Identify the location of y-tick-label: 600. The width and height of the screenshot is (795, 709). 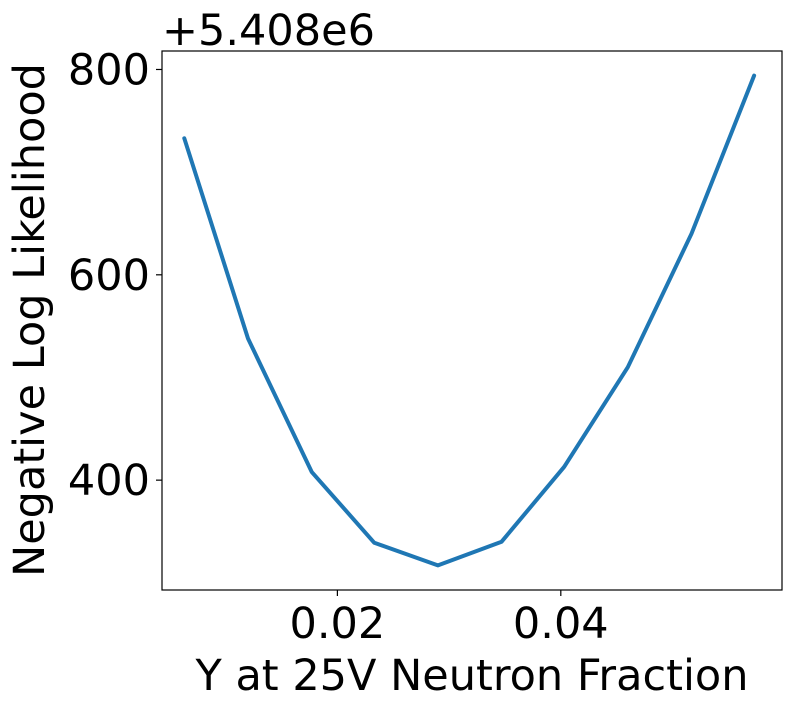
(109, 276).